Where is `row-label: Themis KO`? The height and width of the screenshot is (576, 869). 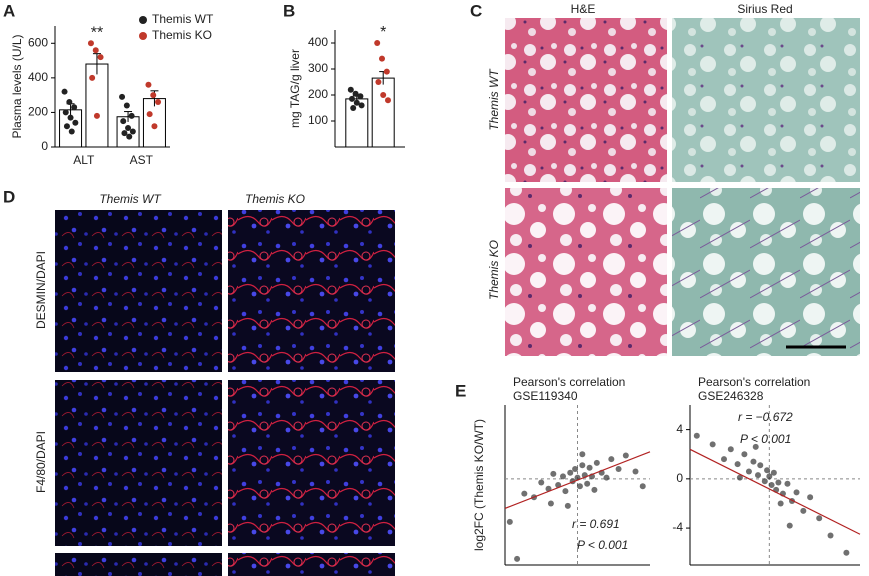
row-label: Themis KO is located at coordinates (494, 270).